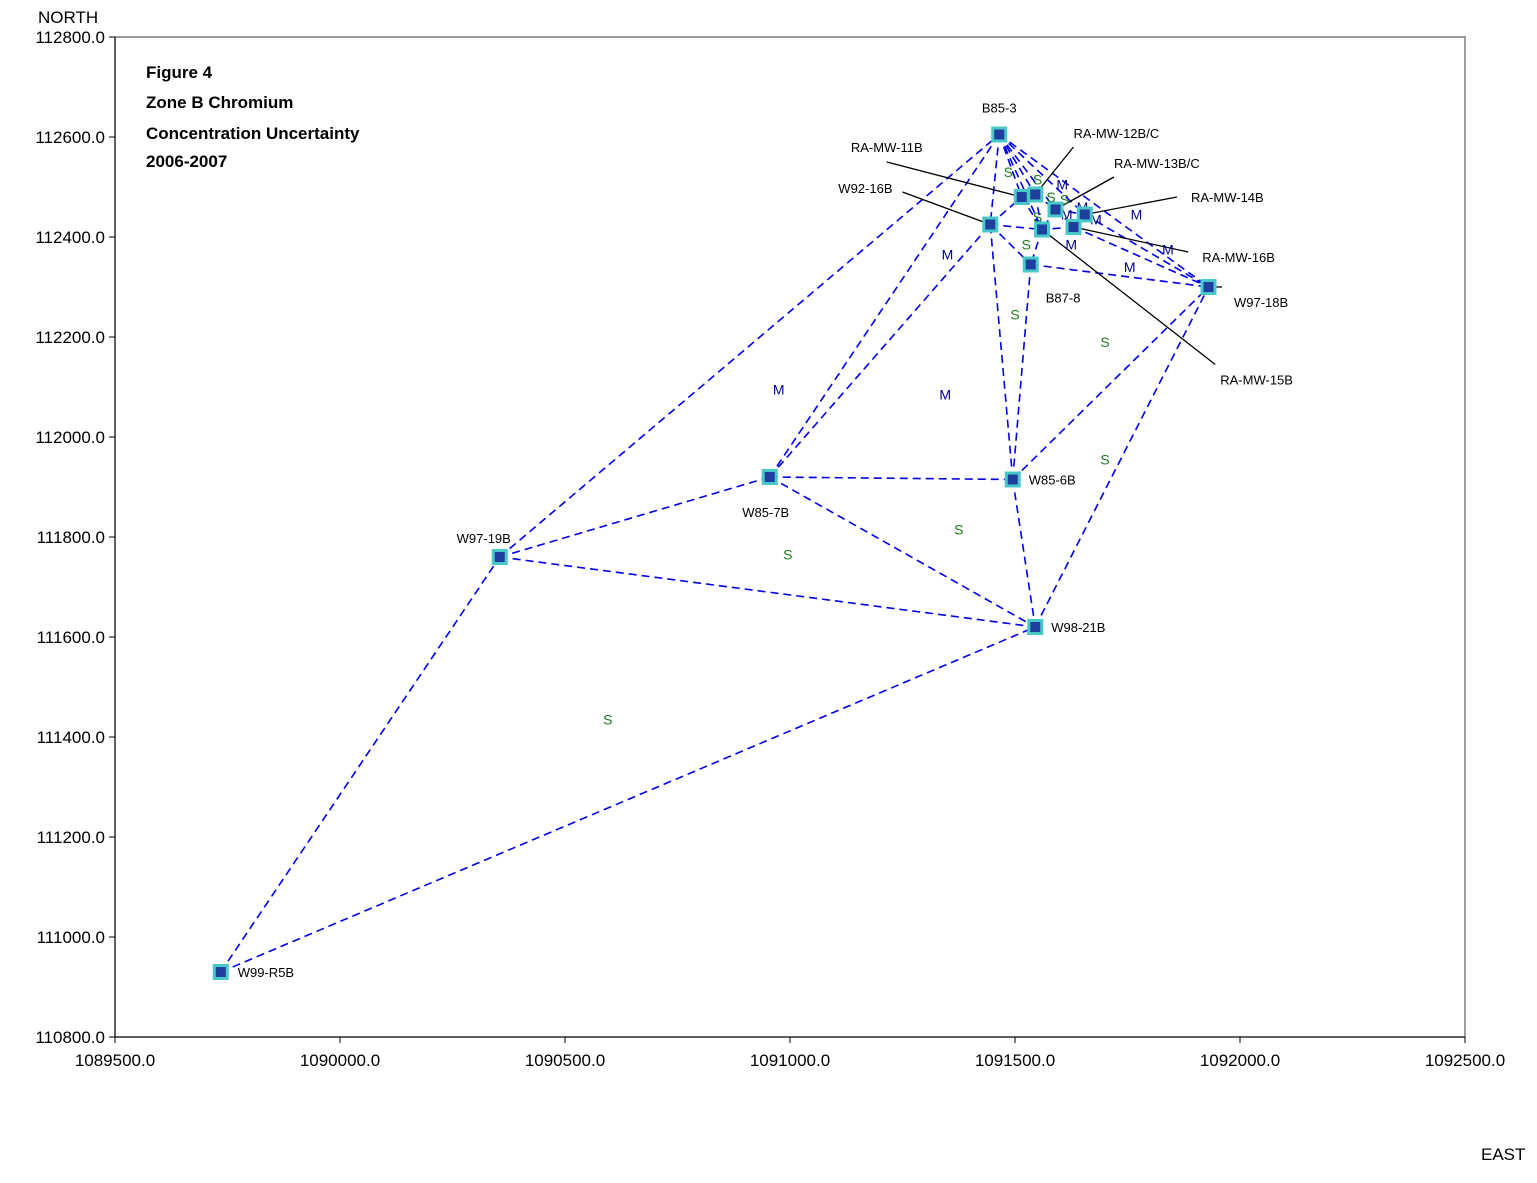 The width and height of the screenshot is (1537, 1183). I want to click on y-tick-label: 111000.0, so click(71, 937).